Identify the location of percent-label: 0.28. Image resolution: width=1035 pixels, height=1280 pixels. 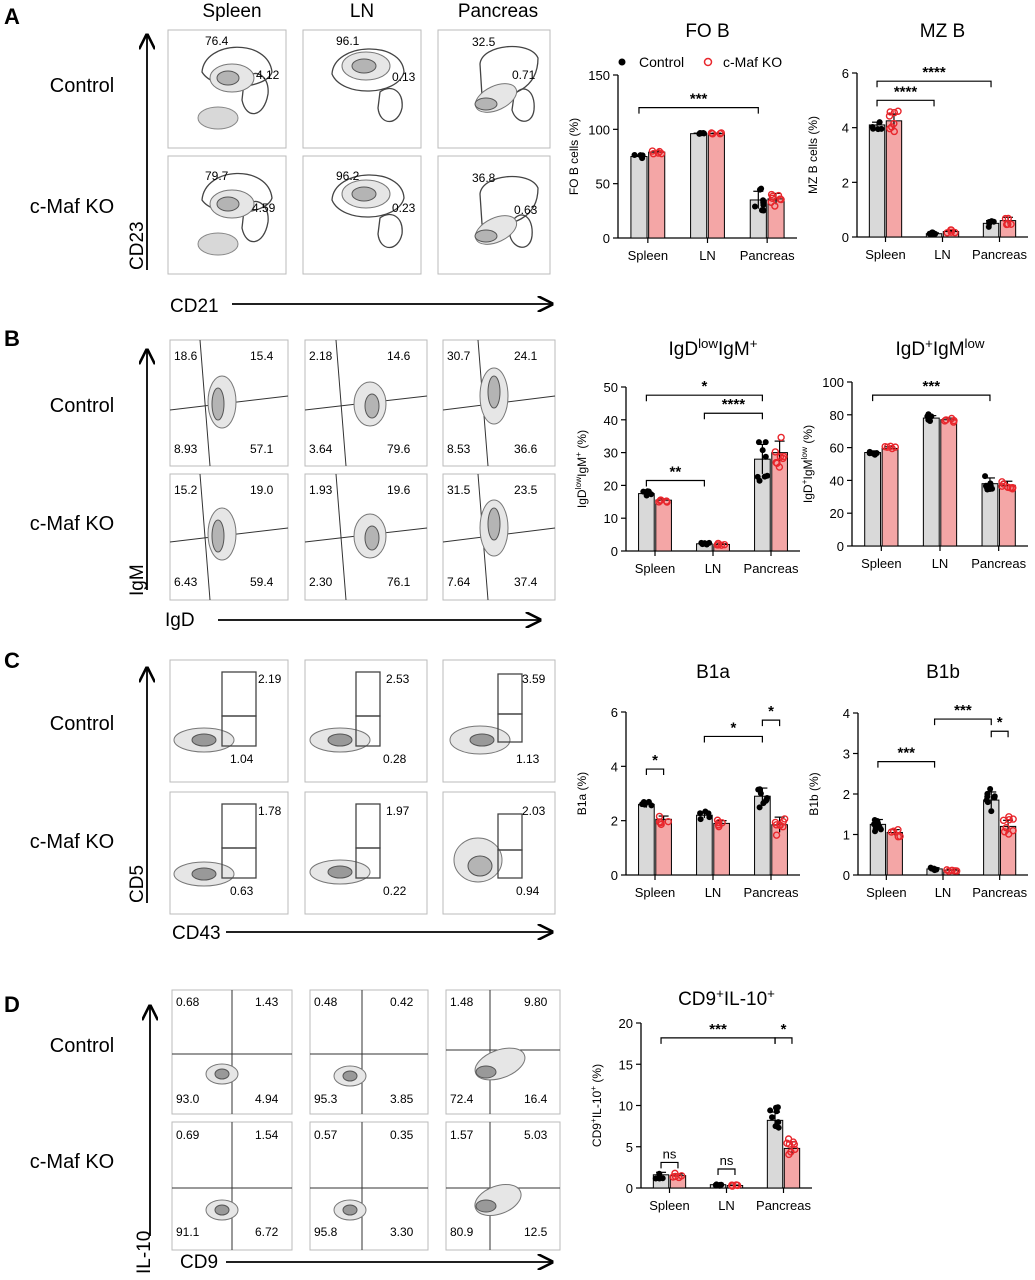
(395, 759).